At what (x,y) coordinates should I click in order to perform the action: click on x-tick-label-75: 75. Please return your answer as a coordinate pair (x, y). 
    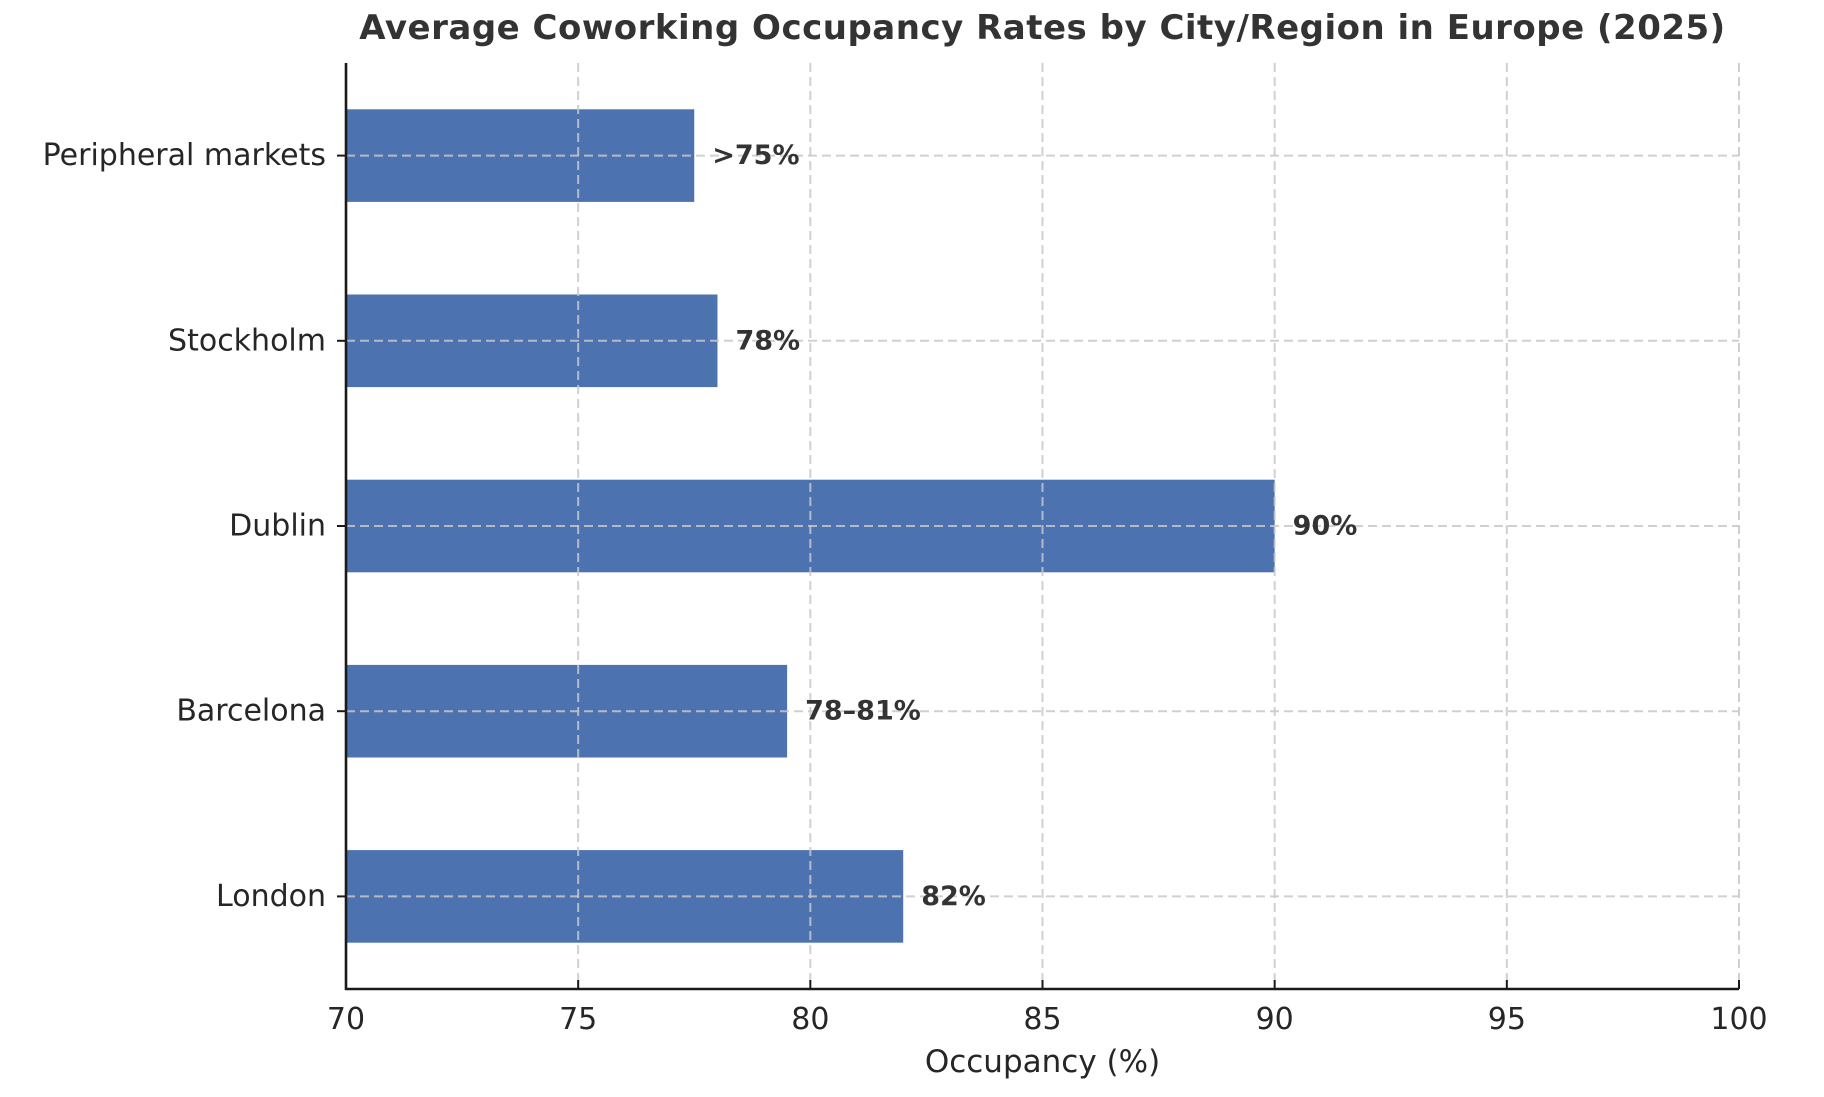
    Looking at the image, I should click on (578, 1019).